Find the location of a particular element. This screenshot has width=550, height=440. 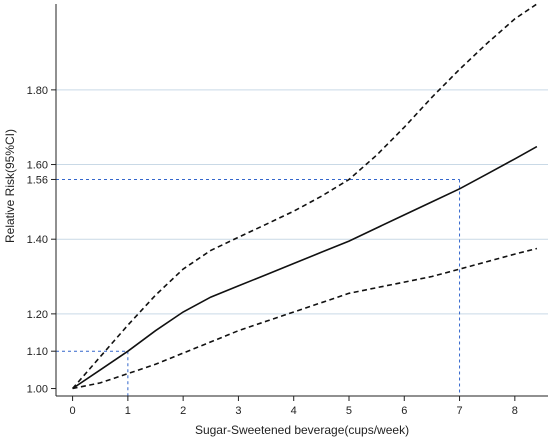

x-tick-label: 1 is located at coordinates (128, 411).